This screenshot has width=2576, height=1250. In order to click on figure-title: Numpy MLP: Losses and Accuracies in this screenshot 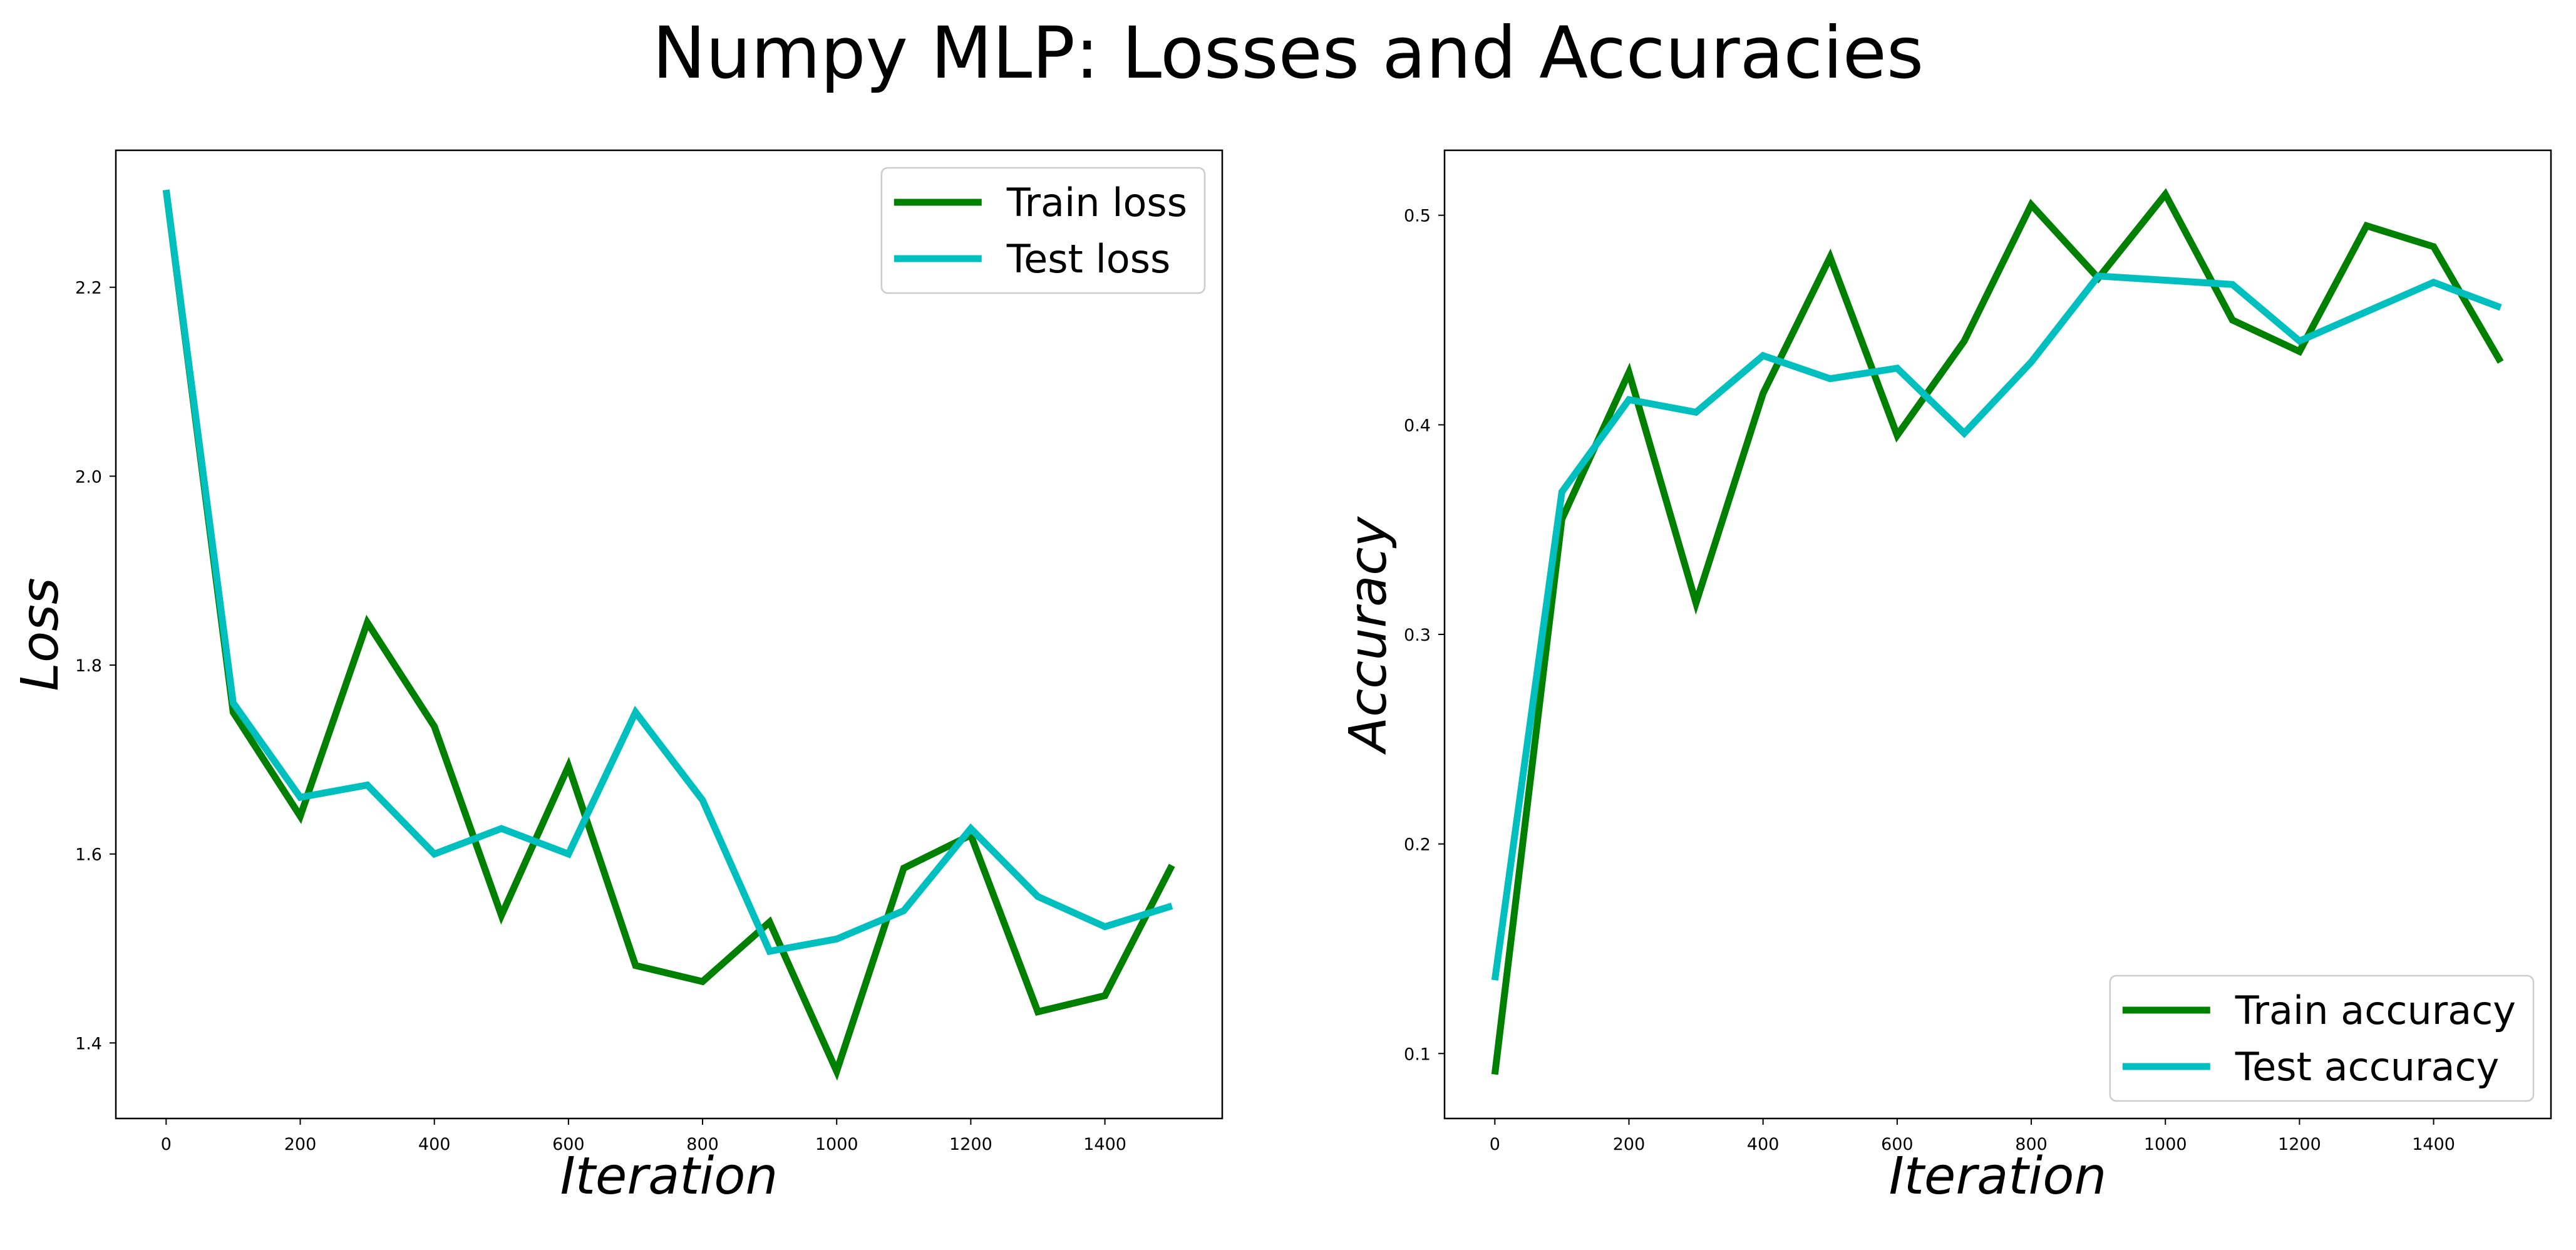, I will do `click(1288, 53)`.